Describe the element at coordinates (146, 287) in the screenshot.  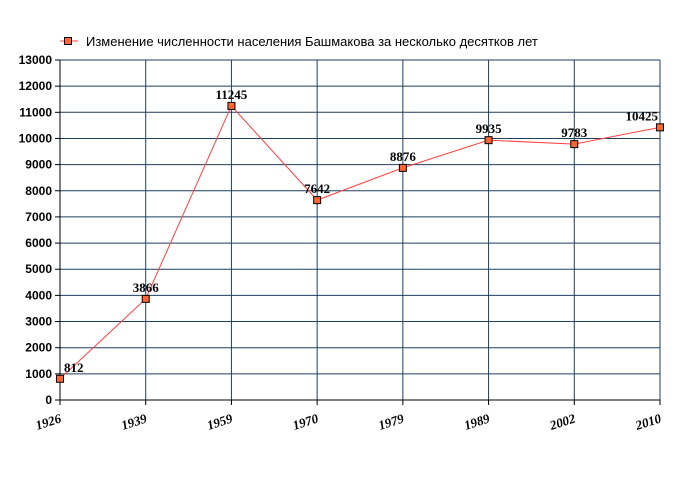
I see `data-label: 3866` at that location.